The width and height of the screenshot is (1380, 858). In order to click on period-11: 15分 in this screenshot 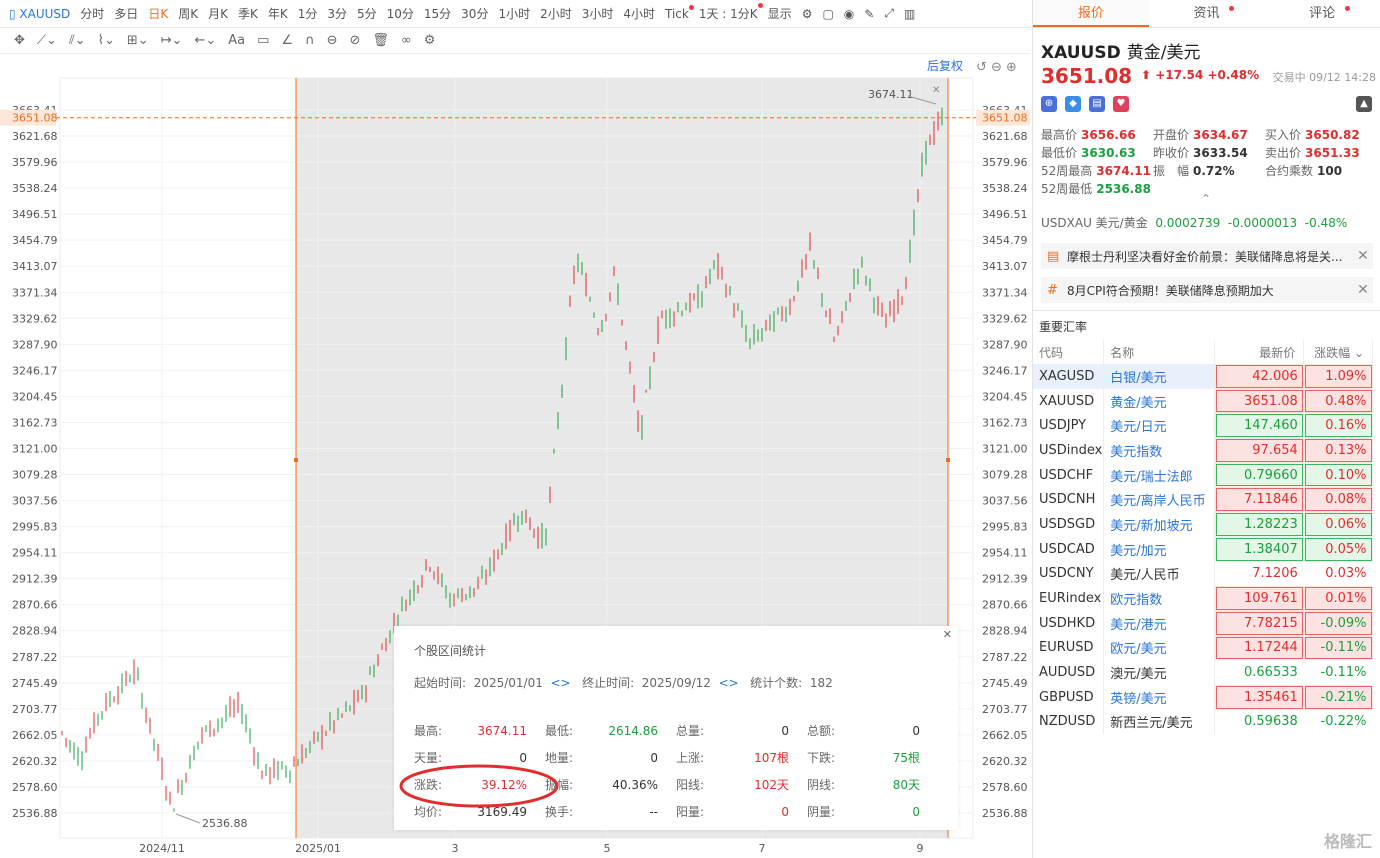, I will do `click(437, 14)`.